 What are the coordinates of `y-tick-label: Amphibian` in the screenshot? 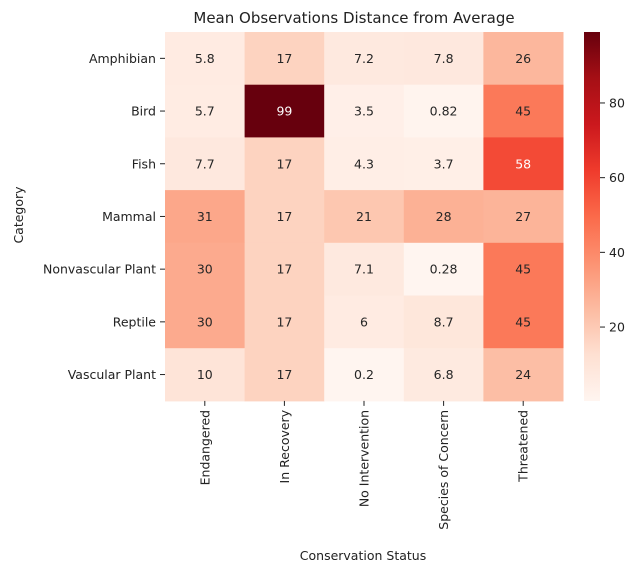 It's located at (122, 58).